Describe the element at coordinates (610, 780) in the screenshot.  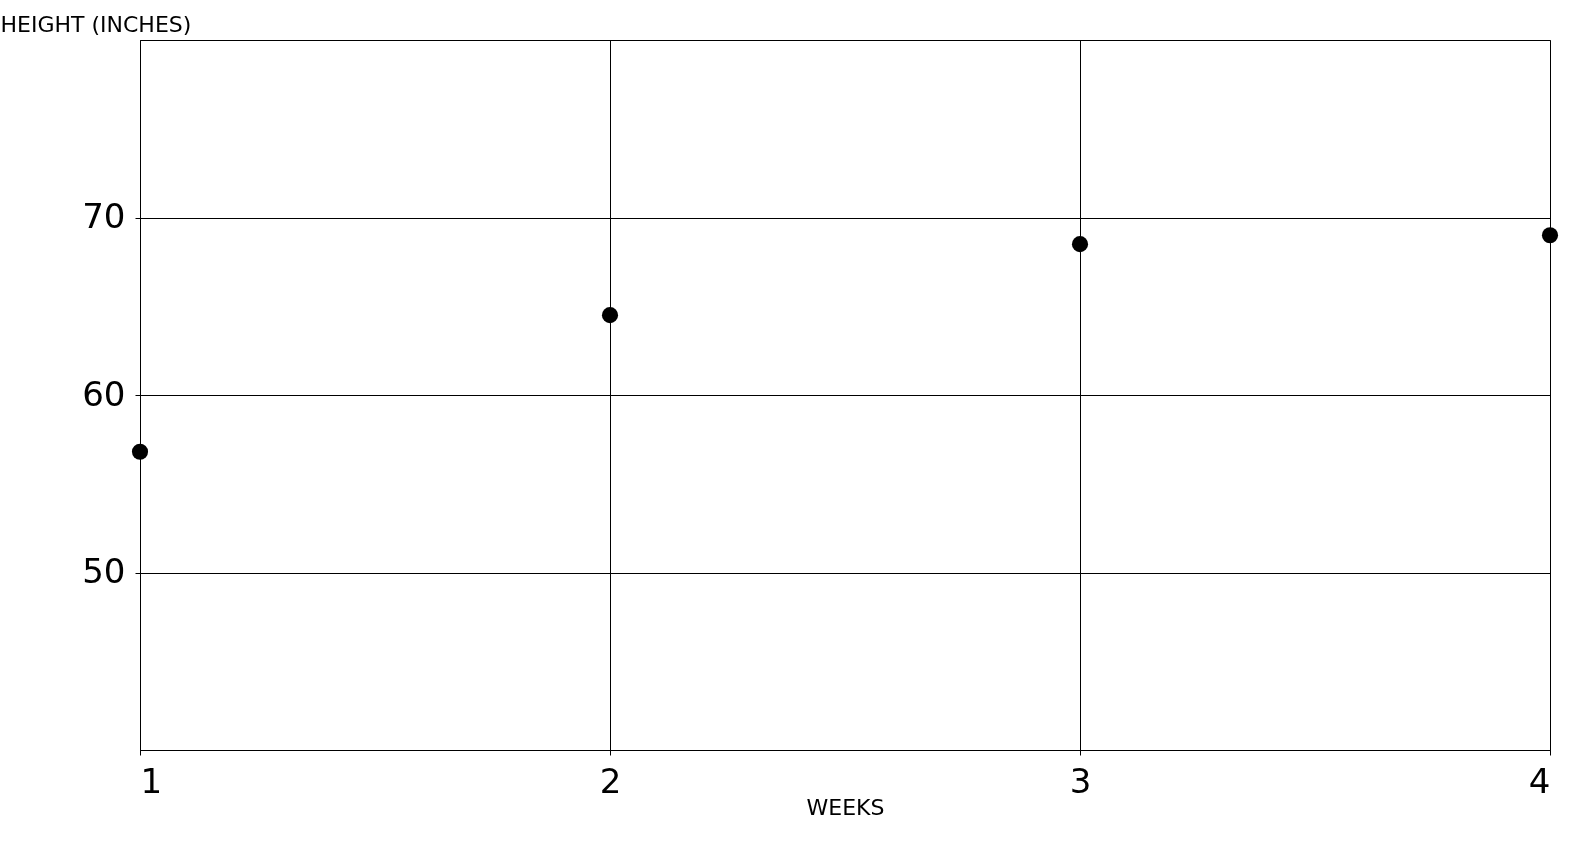
I see `x-tick-label: 2` at that location.